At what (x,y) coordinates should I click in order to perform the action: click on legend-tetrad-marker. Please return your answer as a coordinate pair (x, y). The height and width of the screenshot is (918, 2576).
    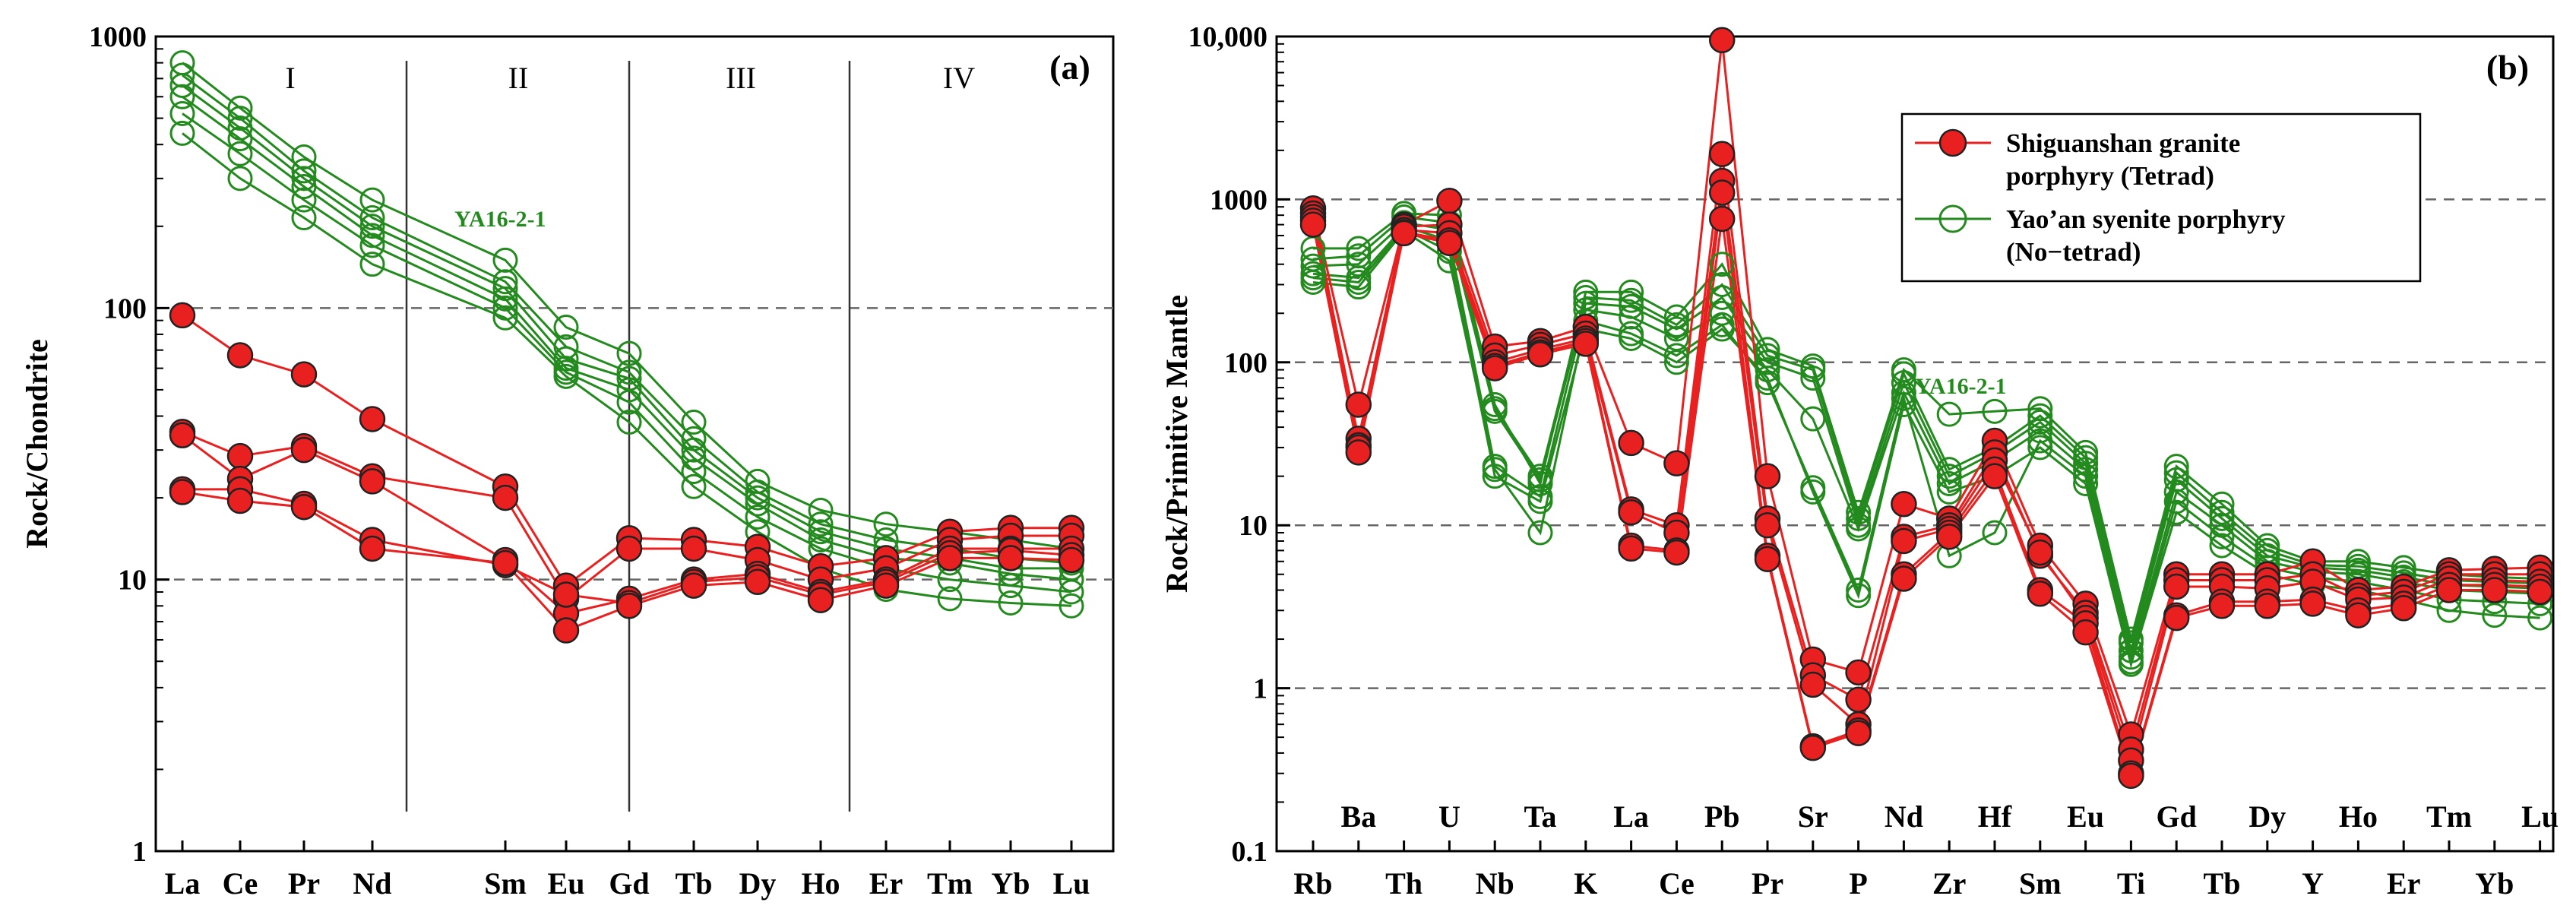
    Looking at the image, I should click on (1953, 142).